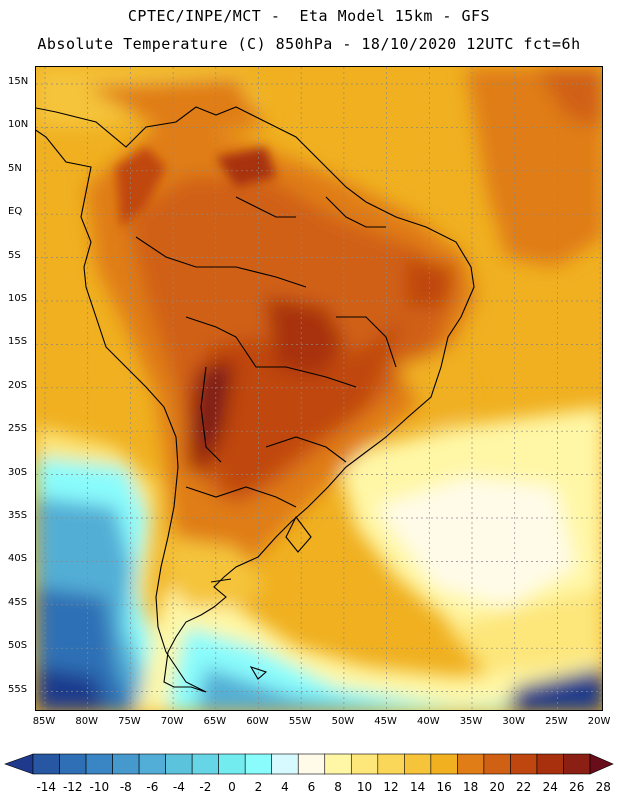  What do you see at coordinates (428, 721) in the screenshot?
I see `longitude-label: 40W` at bounding box center [428, 721].